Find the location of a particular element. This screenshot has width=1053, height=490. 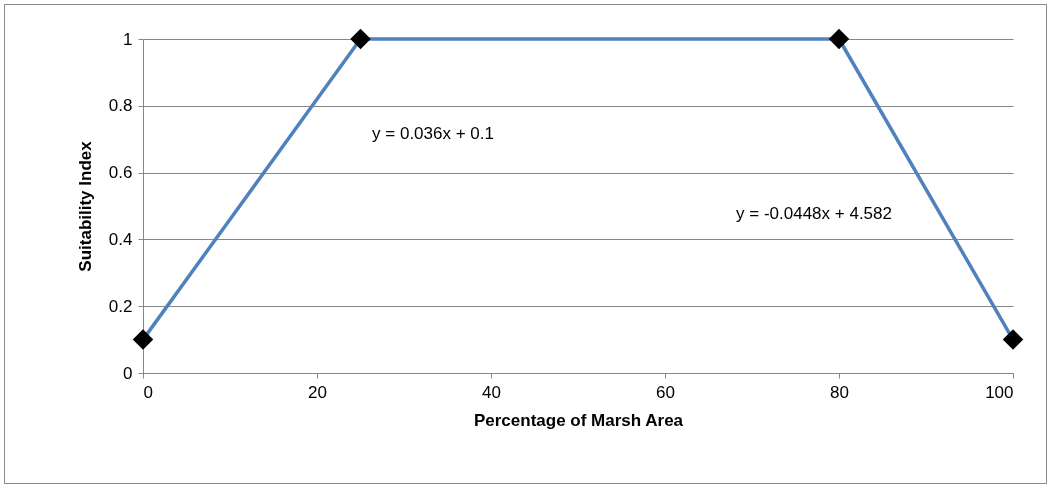

y-tick-label: 0.2 is located at coordinates (120, 306).